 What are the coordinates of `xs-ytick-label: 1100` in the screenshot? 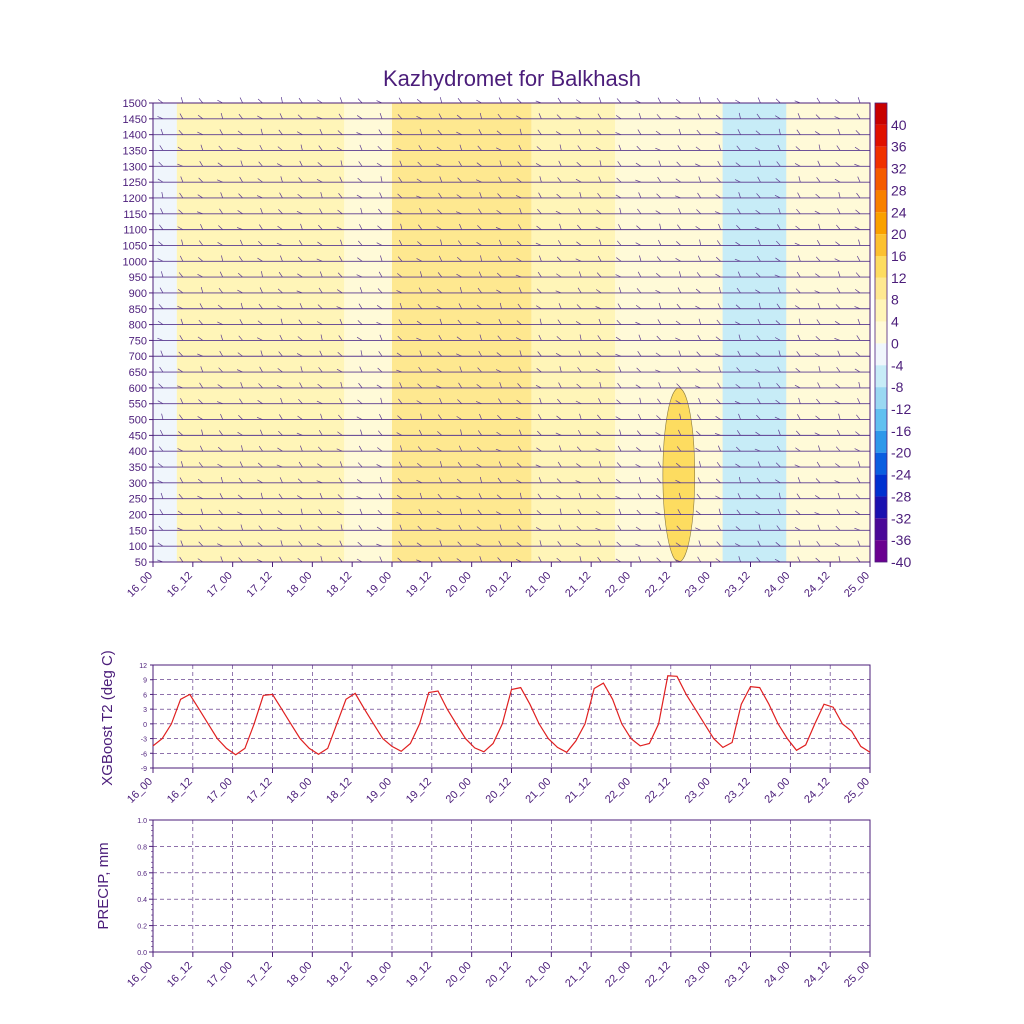 It's located at (135, 231).